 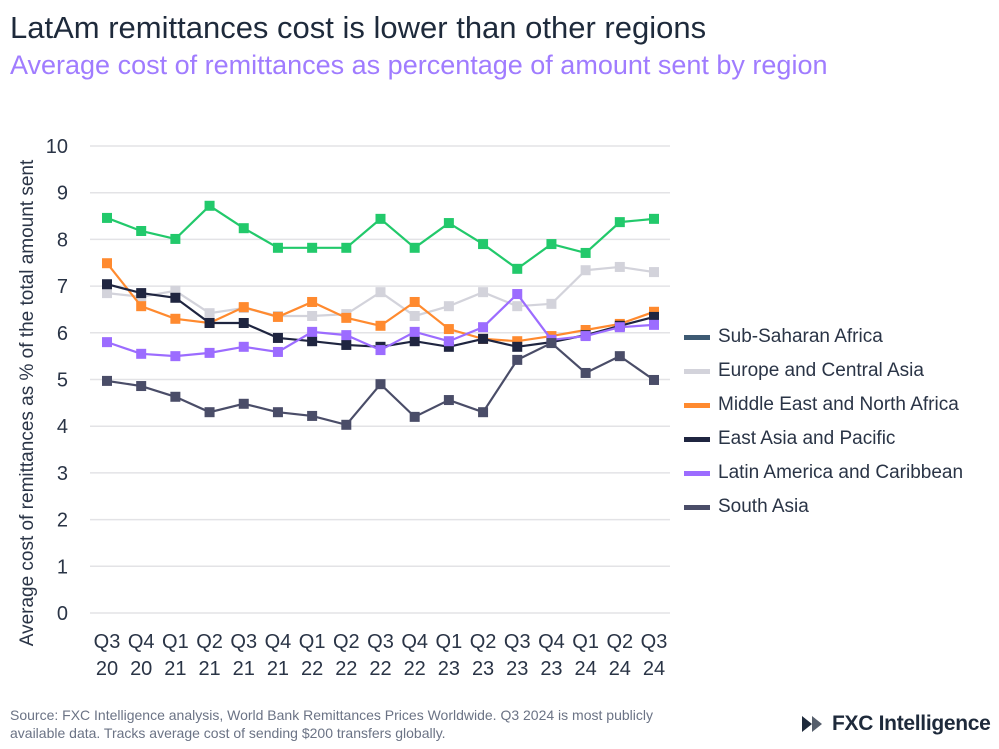 I want to click on y-tick-label: 4, so click(x=62, y=427).